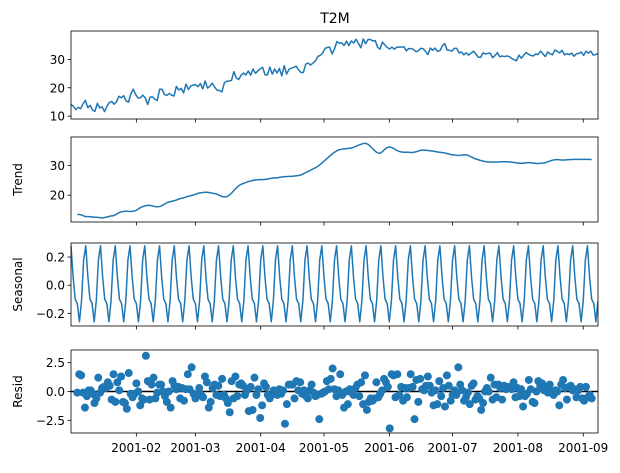 The image size is (620, 473). I want to click on y-tick-label: 0.0, so click(55, 286).